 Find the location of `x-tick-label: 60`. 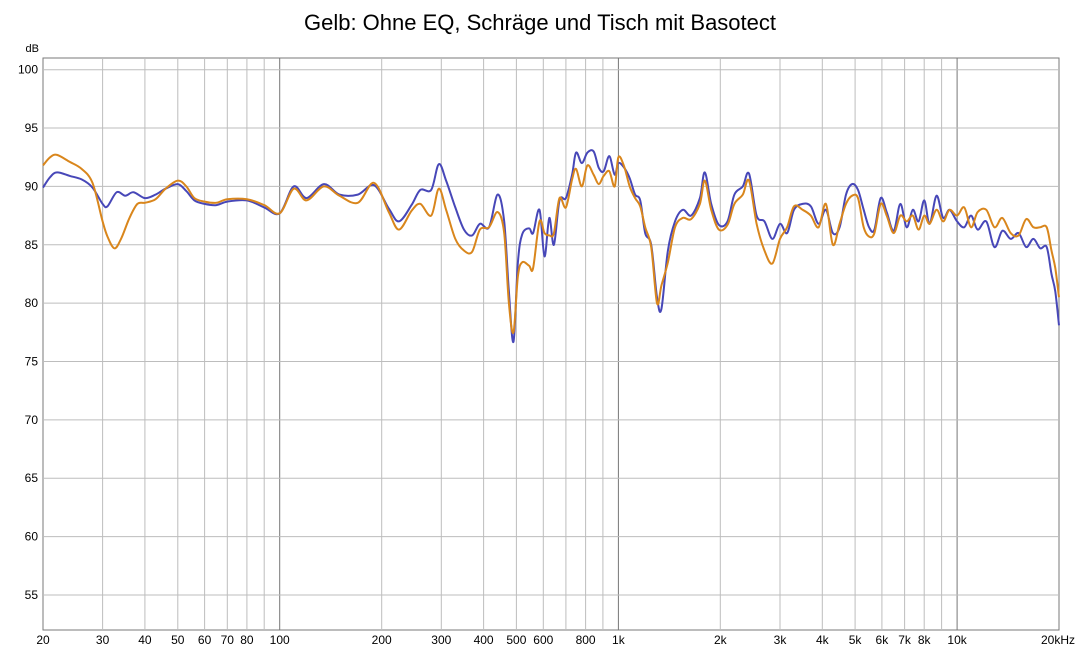

x-tick-label: 60 is located at coordinates (205, 640).